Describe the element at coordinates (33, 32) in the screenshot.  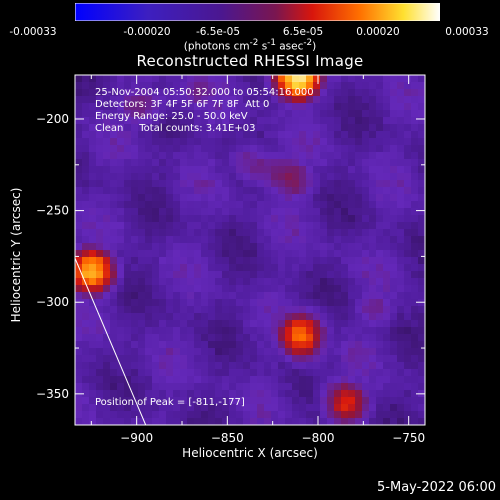
I see `colorbar-tick: -0.00033` at that location.